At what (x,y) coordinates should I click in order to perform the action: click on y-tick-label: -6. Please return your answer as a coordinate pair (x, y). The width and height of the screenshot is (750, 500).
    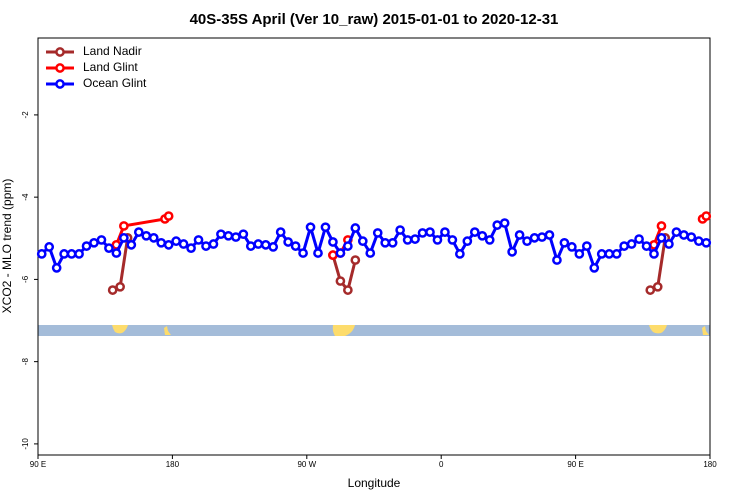
    Looking at the image, I should click on (25, 279).